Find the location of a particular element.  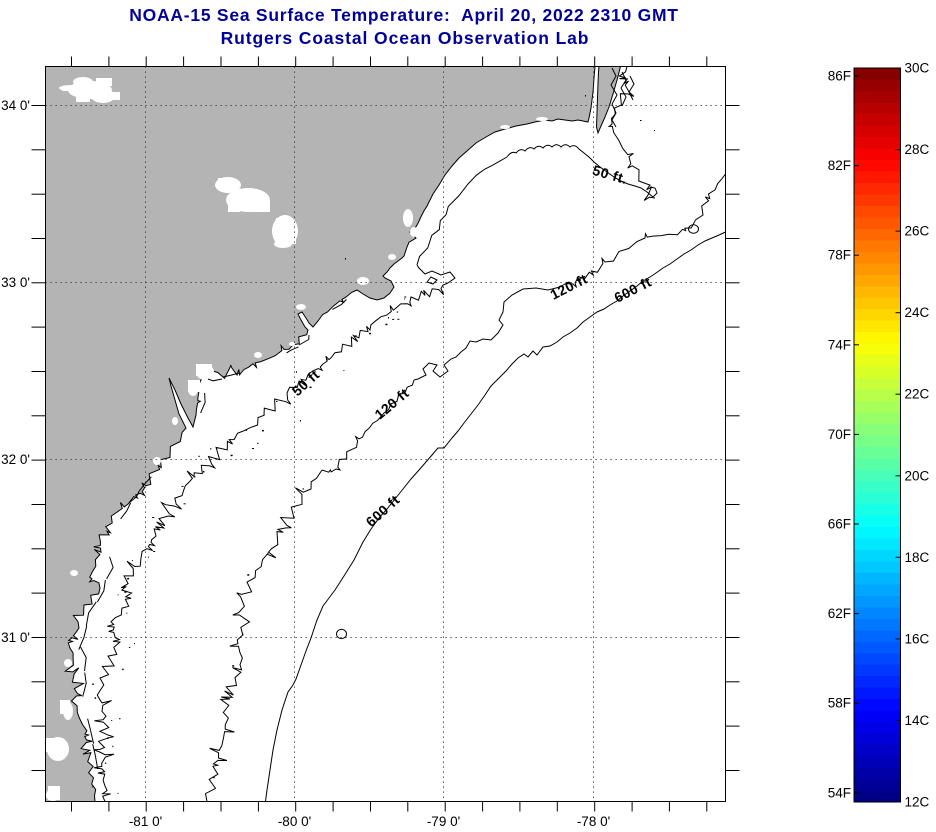

svg-text: 66F is located at coordinates (839, 524).